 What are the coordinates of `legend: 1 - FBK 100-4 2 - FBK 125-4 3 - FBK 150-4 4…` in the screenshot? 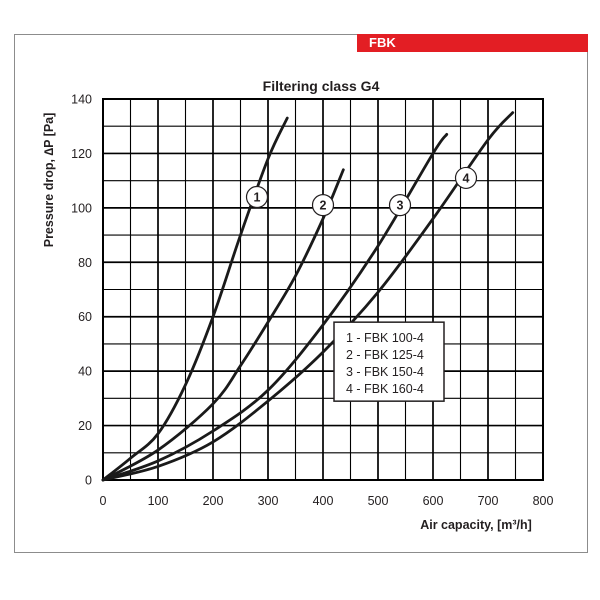 It's located at (389, 361).